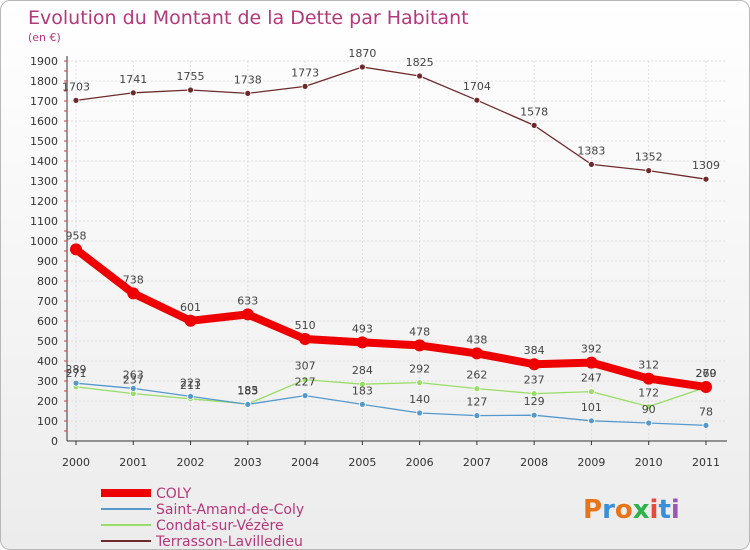 This screenshot has width=750, height=550. What do you see at coordinates (190, 307) in the screenshot?
I see `data-label: 601` at bounding box center [190, 307].